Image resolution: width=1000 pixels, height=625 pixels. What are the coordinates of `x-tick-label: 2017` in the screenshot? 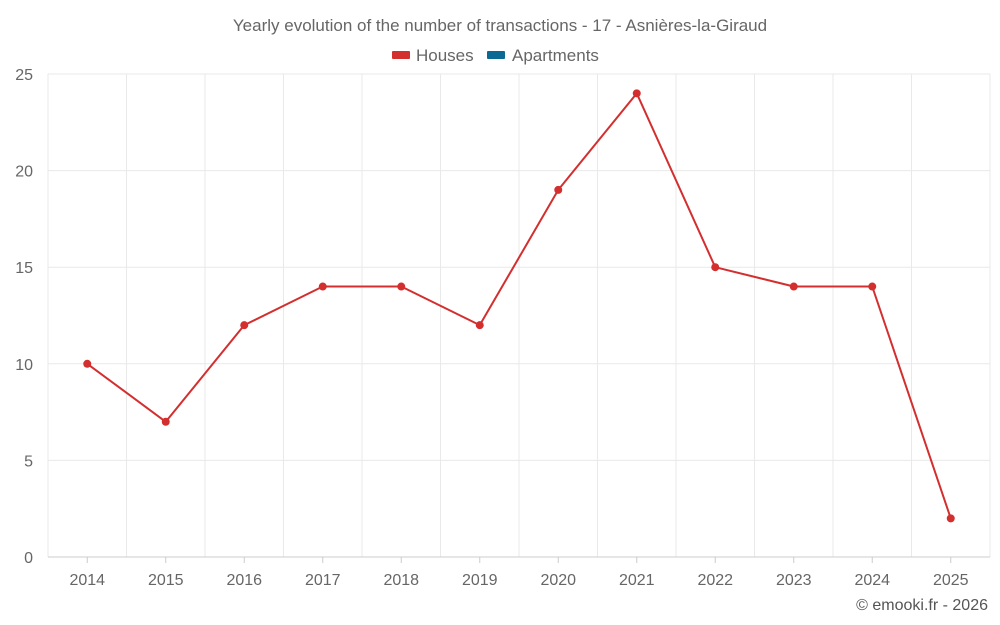 It's located at (323, 580).